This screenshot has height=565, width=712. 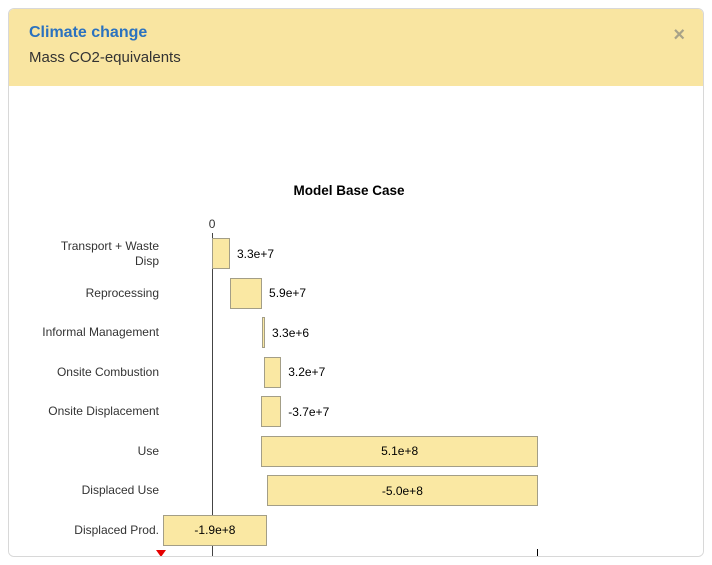 What do you see at coordinates (103, 411) in the screenshot?
I see `category-label: Onsite Displacement` at bounding box center [103, 411].